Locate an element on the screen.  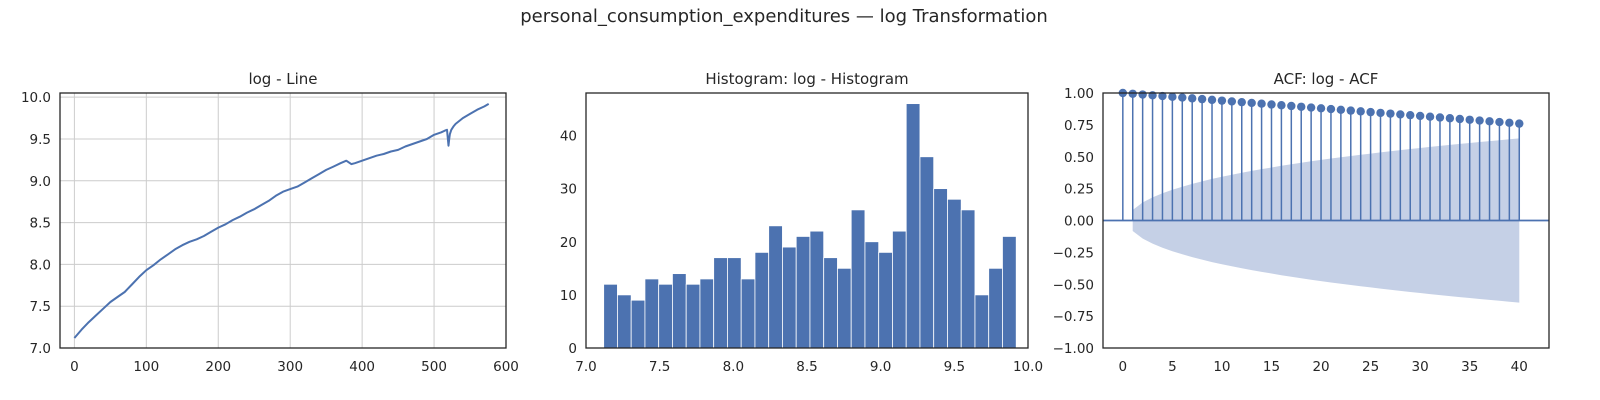
x-tick-label: 7.5 is located at coordinates (659, 367).